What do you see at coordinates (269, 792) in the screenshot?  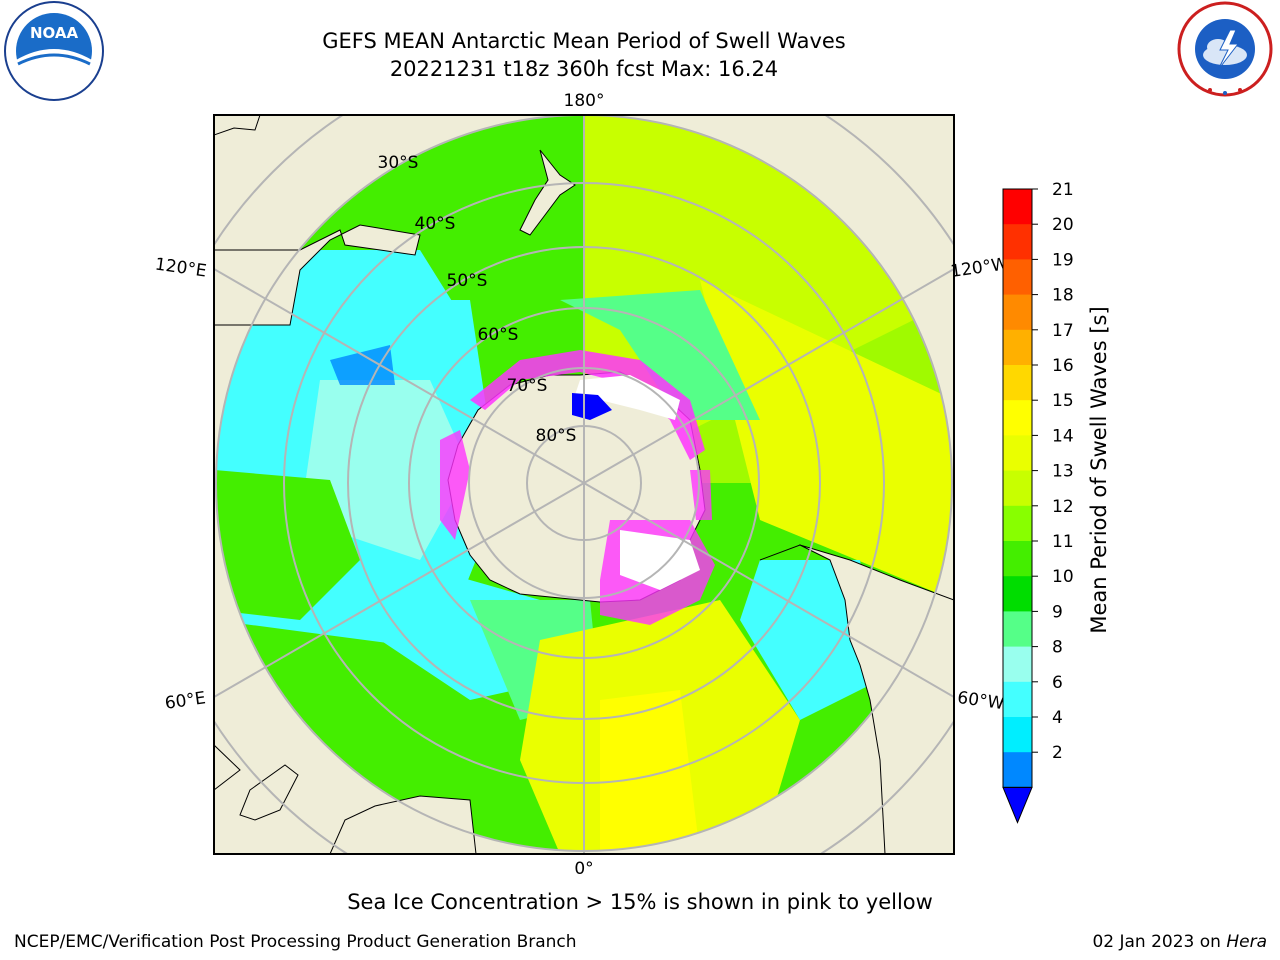 I see `madagascar` at bounding box center [269, 792].